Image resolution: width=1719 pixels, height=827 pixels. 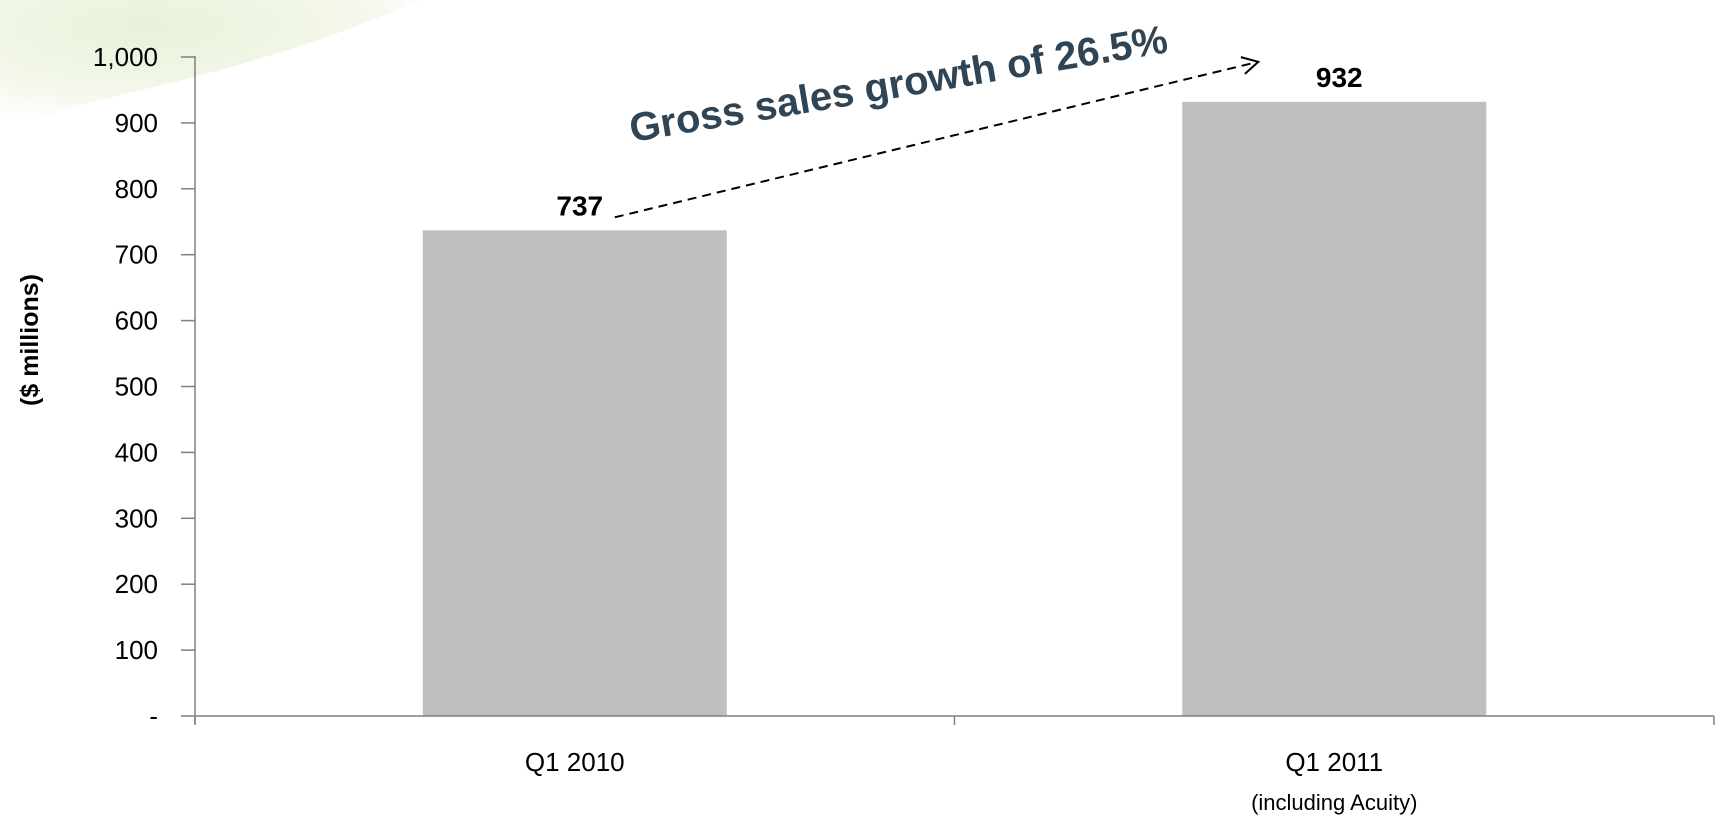 What do you see at coordinates (136, 452) in the screenshot?
I see `y-tick-label: 400` at bounding box center [136, 452].